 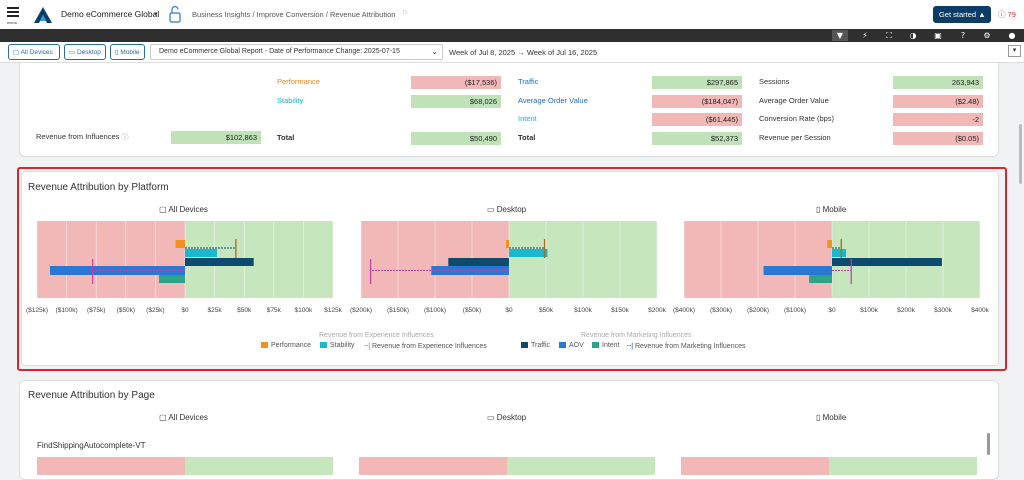 What do you see at coordinates (1012, 35) in the screenshot?
I see `user-icon: ●` at bounding box center [1012, 35].